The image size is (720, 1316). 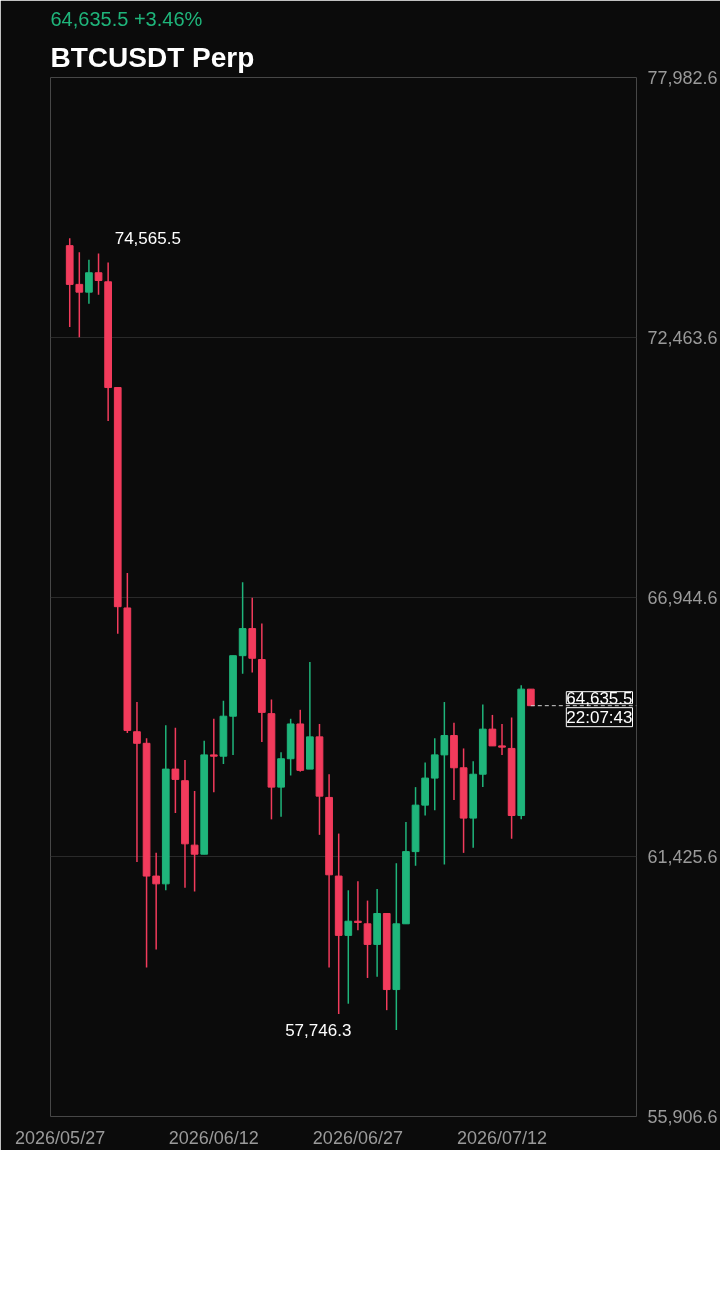 I want to click on y-tick-label: 72,463.6, so click(x=682, y=337).